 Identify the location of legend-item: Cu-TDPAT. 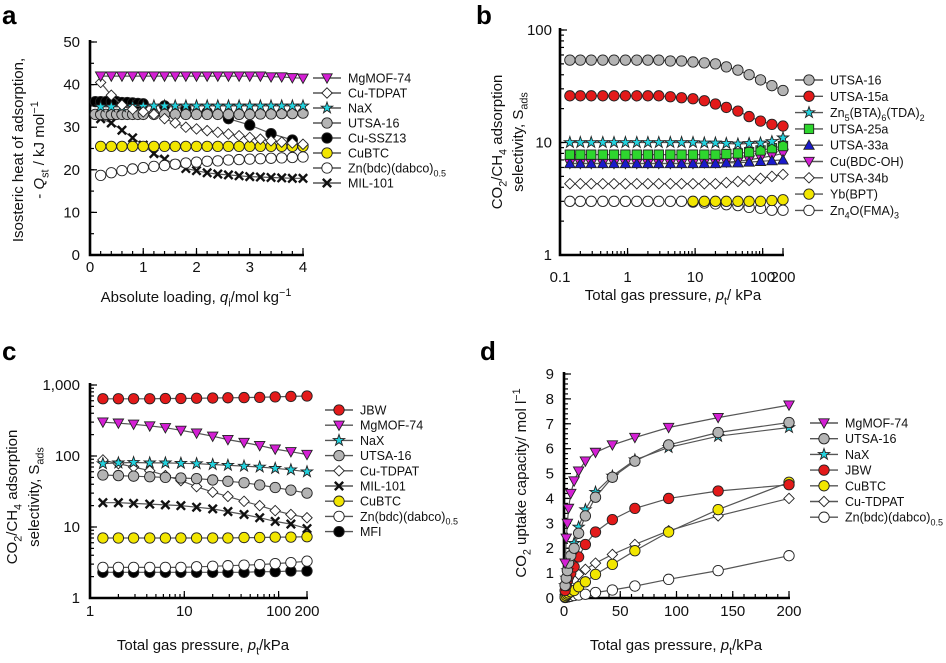
(360, 94).